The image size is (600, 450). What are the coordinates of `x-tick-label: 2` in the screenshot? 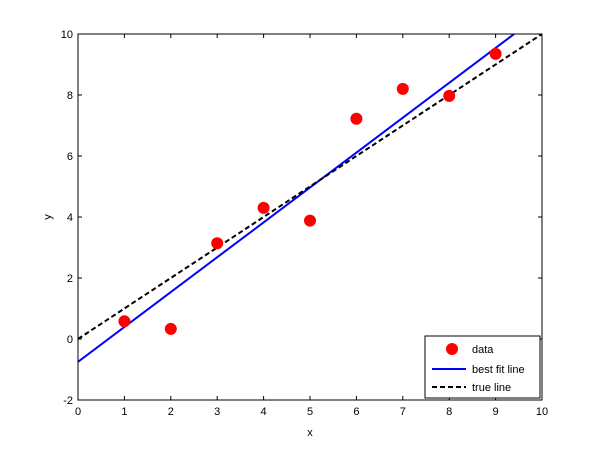 It's located at (171, 412).